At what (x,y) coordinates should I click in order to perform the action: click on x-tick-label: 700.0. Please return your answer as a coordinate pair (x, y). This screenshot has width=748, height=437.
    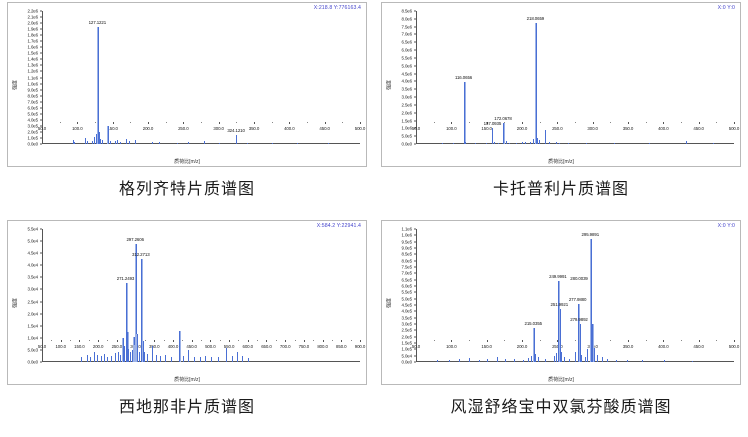
    Looking at the image, I should click on (285, 346).